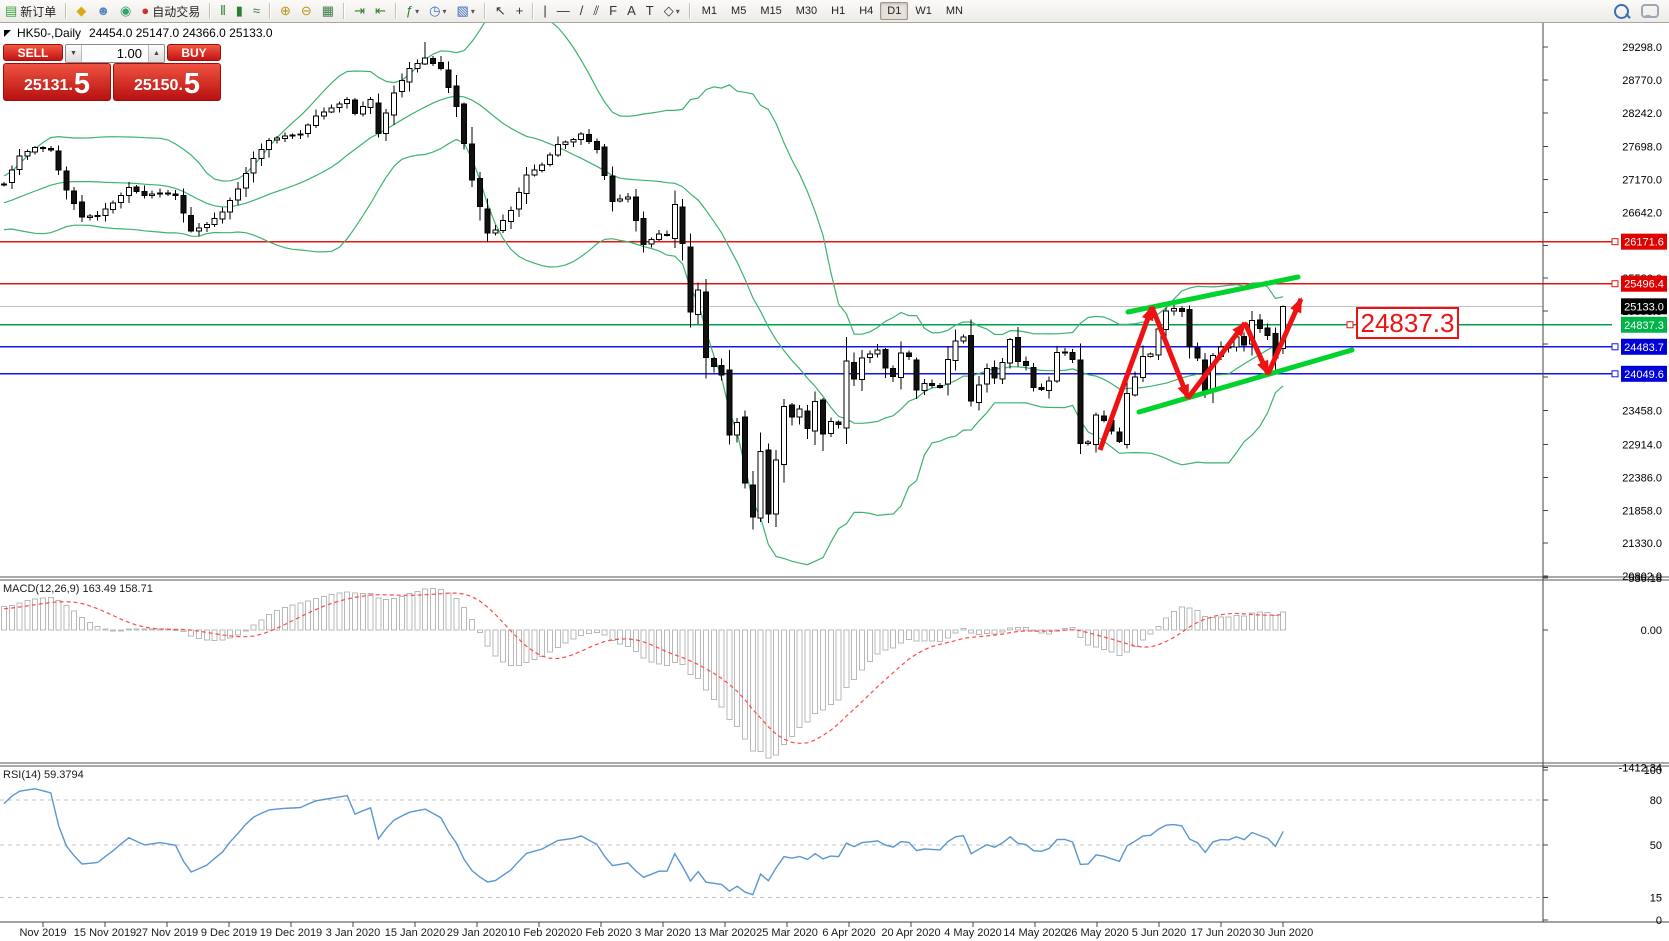 This screenshot has width=1669, height=941. What do you see at coordinates (563, 11) in the screenshot?
I see `horizontal-line-icon: —` at bounding box center [563, 11].